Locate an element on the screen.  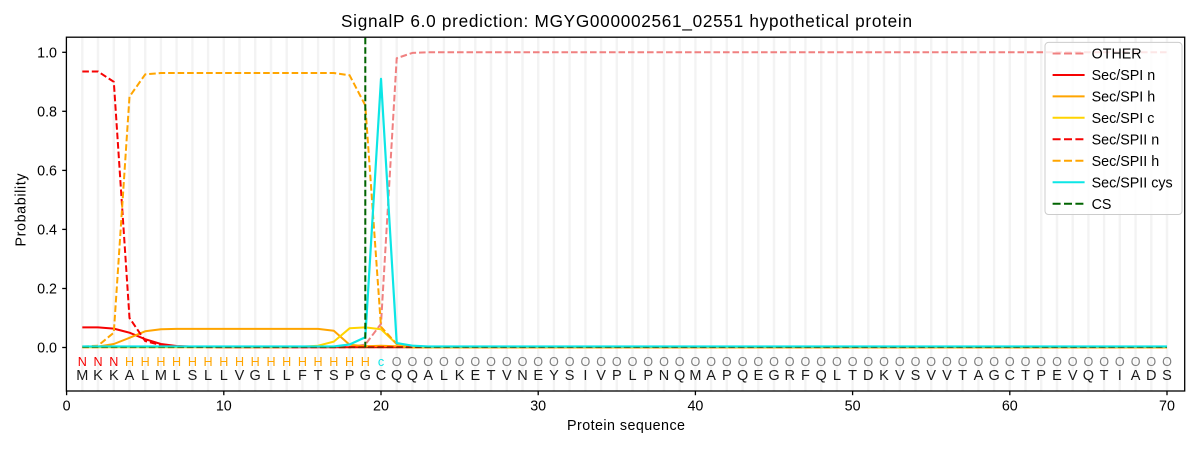
svg-text: D is located at coordinates (1151, 376).